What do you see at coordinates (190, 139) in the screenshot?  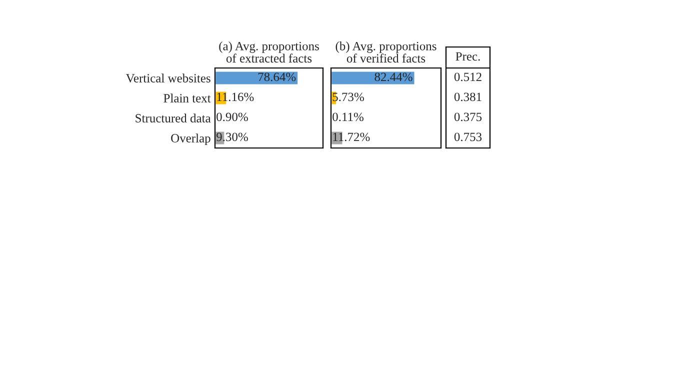 I see `y-tick-label: Overlap` at bounding box center [190, 139].